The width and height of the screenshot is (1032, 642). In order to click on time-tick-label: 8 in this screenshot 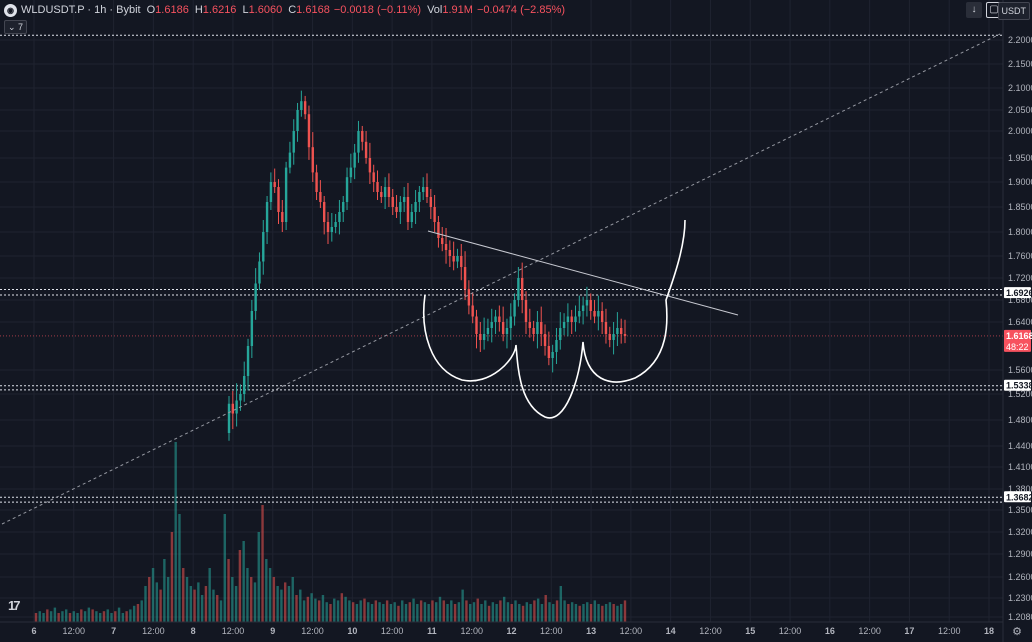, I will do `click(193, 631)`.